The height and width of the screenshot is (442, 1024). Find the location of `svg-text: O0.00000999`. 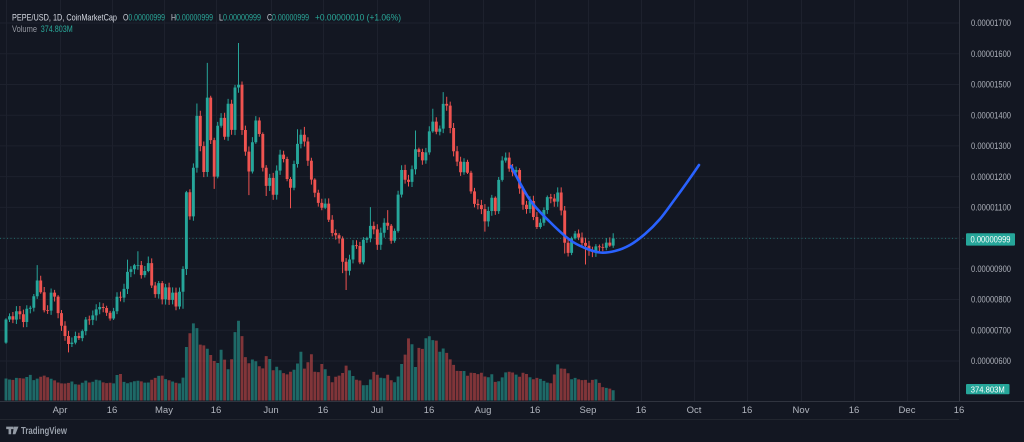

svg-text: O0.00000999 is located at coordinates (144, 17).